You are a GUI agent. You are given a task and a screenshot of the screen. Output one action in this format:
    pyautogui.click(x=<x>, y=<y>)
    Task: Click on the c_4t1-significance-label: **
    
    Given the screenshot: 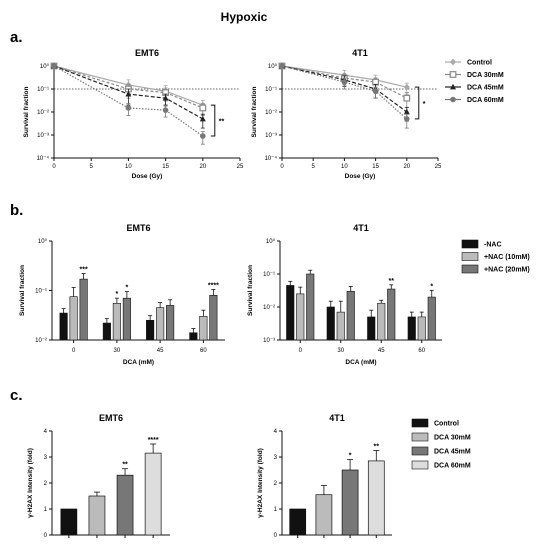 What is the action you would take?
    pyautogui.click(x=377, y=447)
    